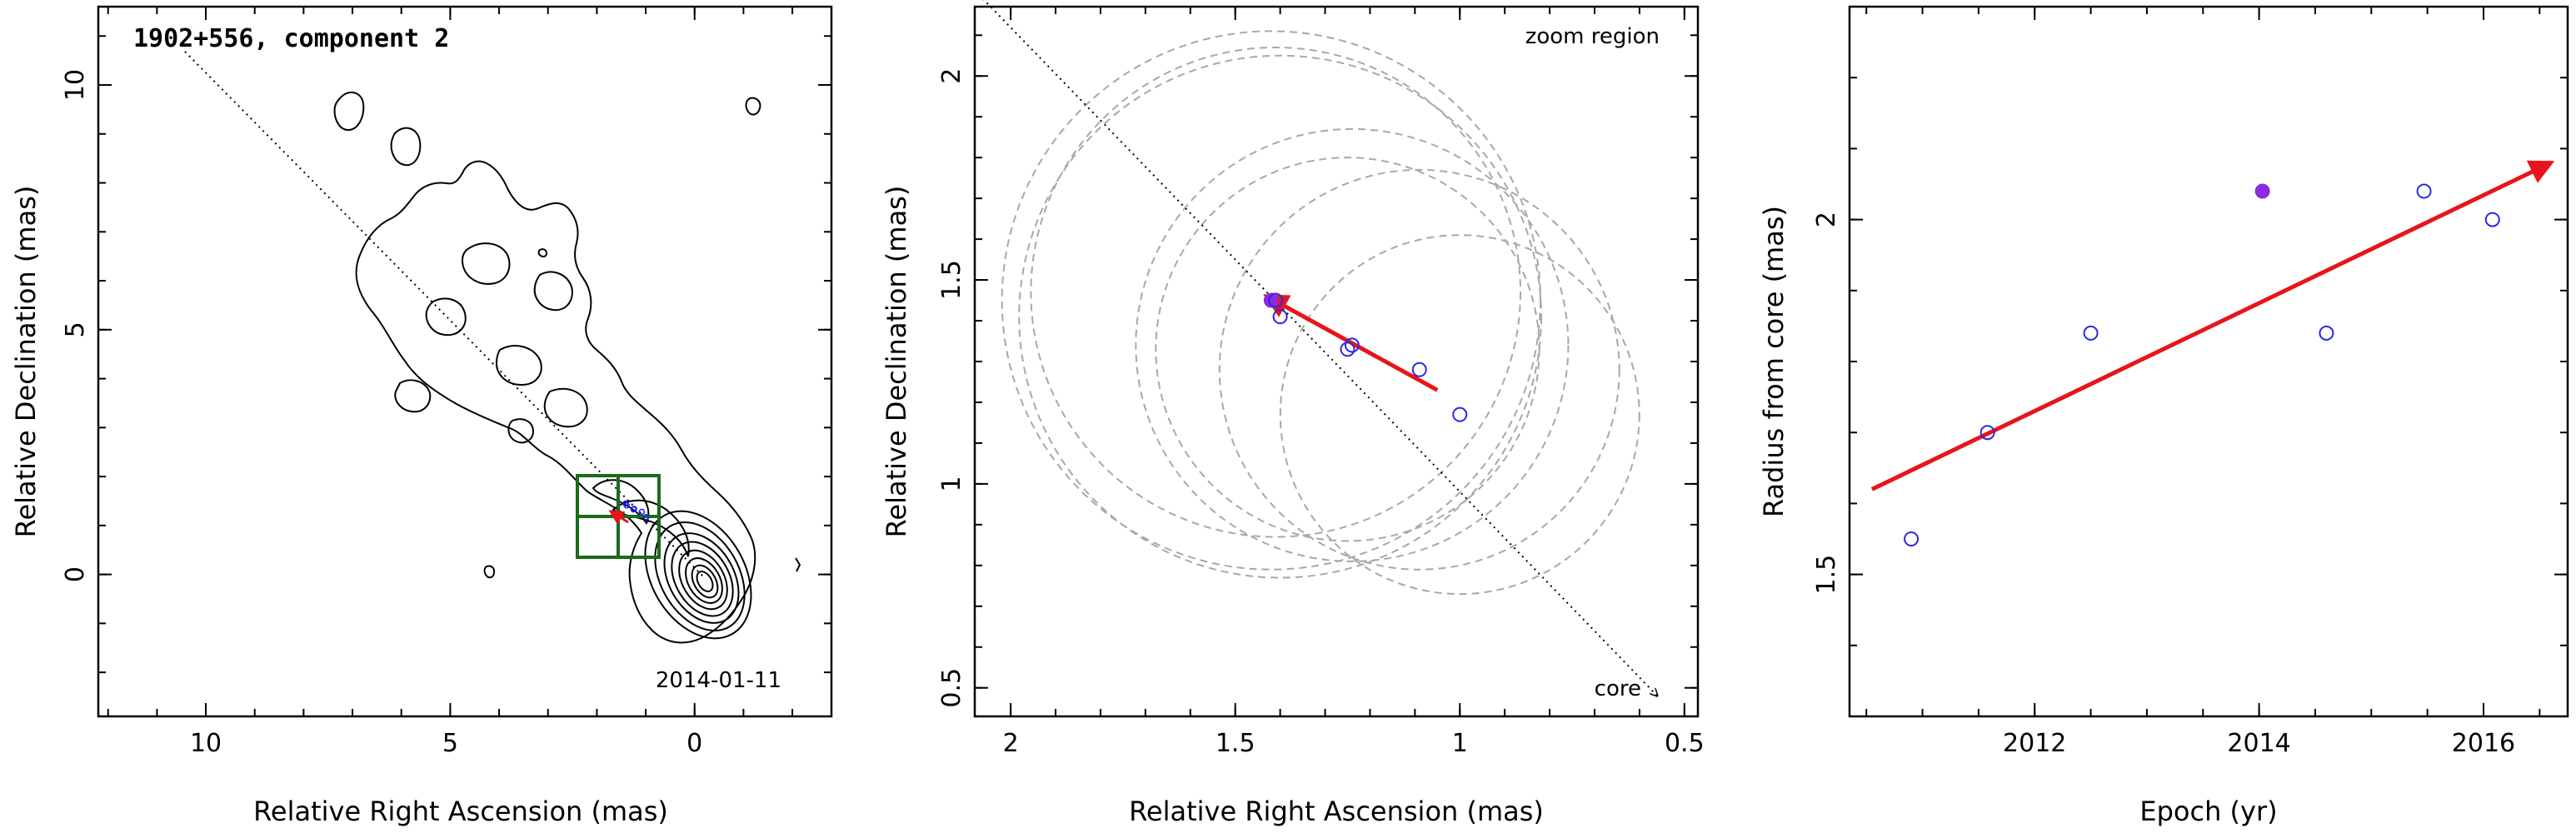 This screenshot has width=2576, height=833. I want to click on core-contours, so click(672, 559).